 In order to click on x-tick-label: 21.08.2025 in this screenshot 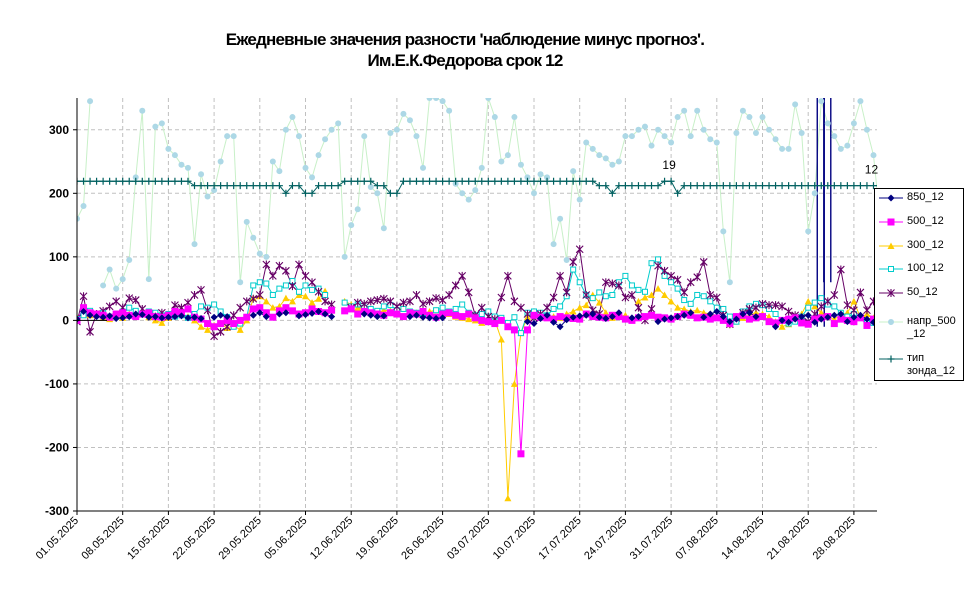, I will do `click(788, 538)`.